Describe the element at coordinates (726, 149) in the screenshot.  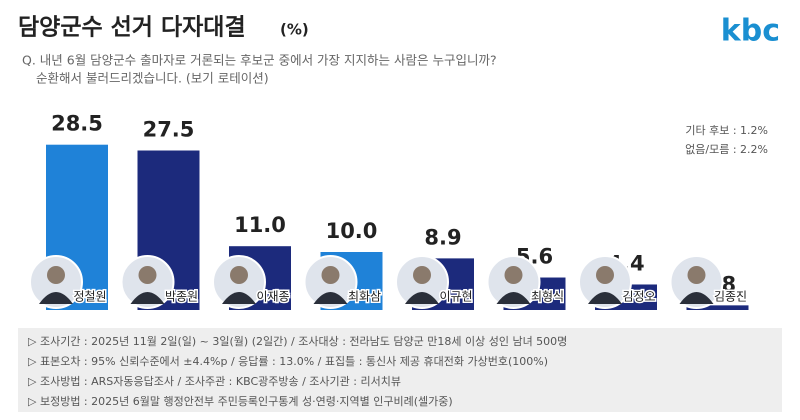
I see `annotation: 없음/모름 : 2.2%` at that location.